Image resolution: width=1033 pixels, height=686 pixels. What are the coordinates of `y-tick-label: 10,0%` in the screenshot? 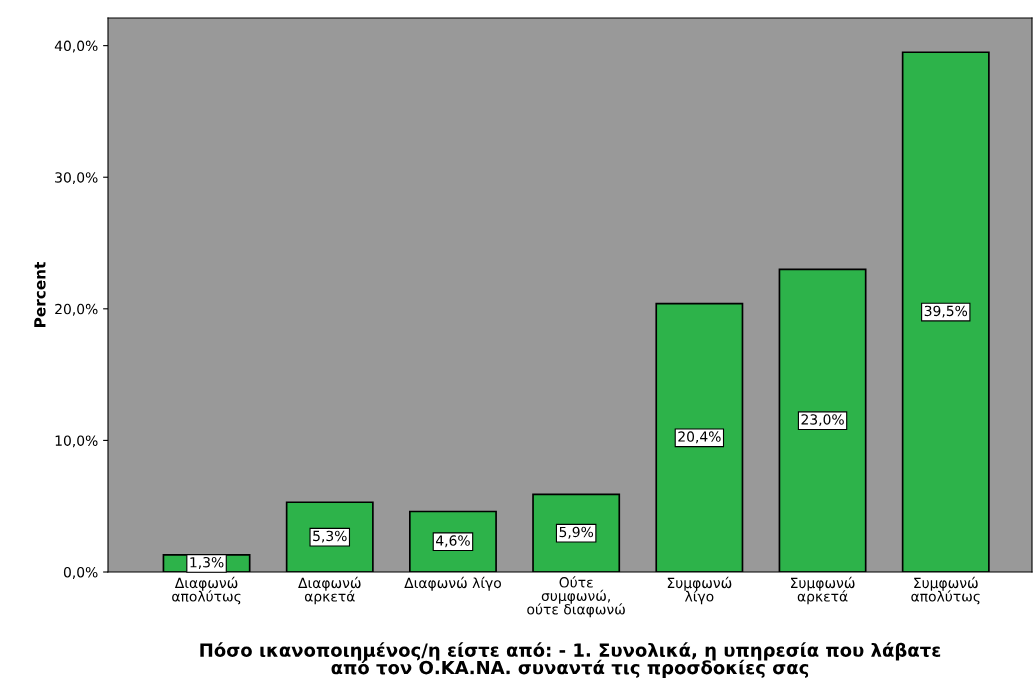 It's located at (76, 441).